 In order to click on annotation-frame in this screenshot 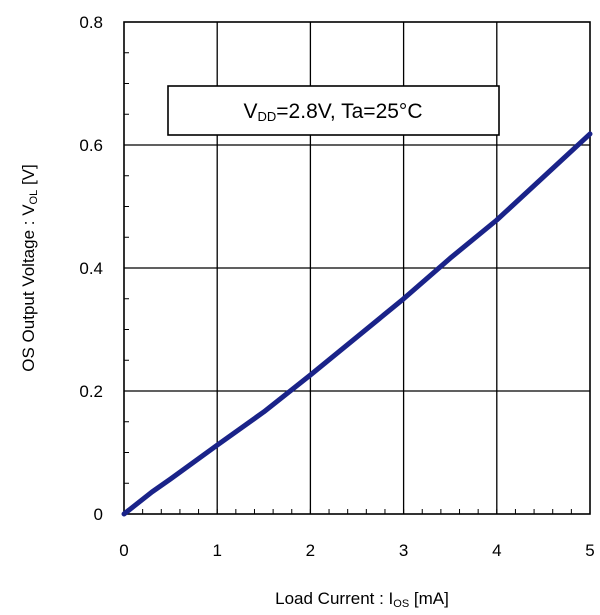, I will do `click(333, 110)`.